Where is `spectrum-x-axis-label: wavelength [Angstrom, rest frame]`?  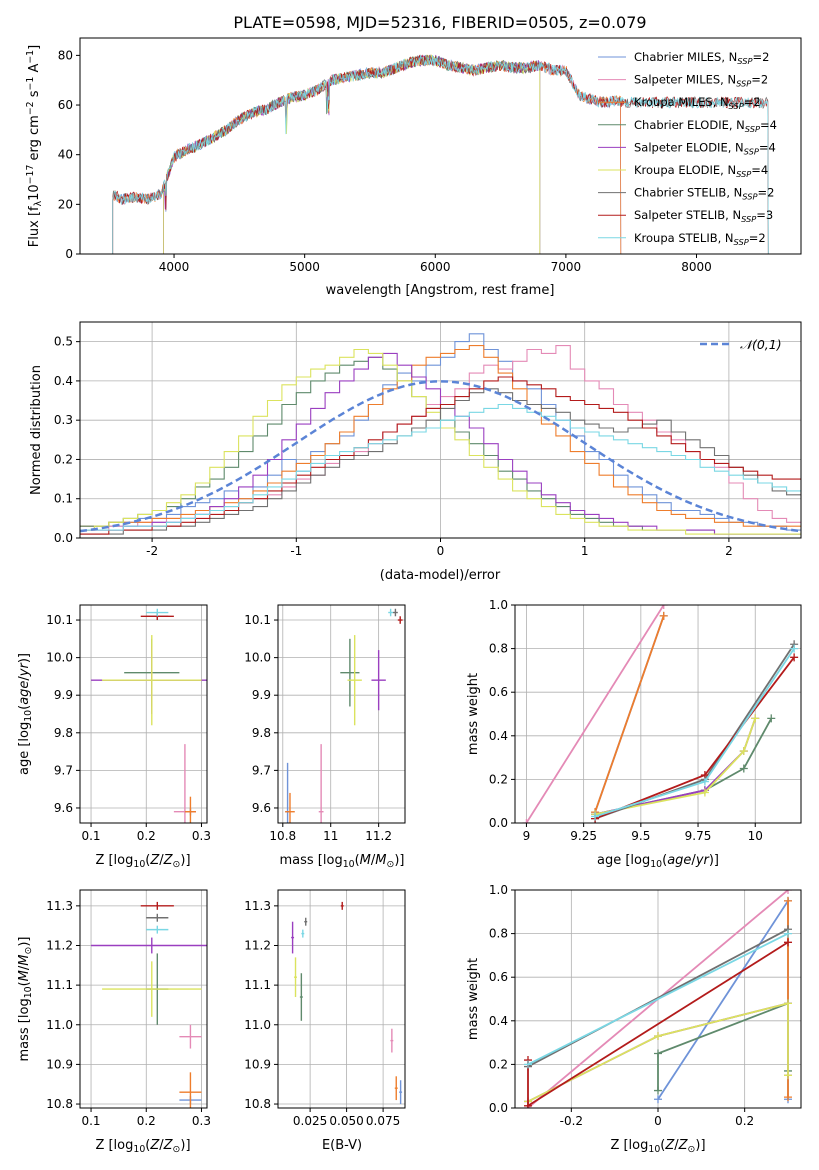
spectrum-x-axis-label: wavelength [Angstrom, rest frame] is located at coordinates (440, 290).